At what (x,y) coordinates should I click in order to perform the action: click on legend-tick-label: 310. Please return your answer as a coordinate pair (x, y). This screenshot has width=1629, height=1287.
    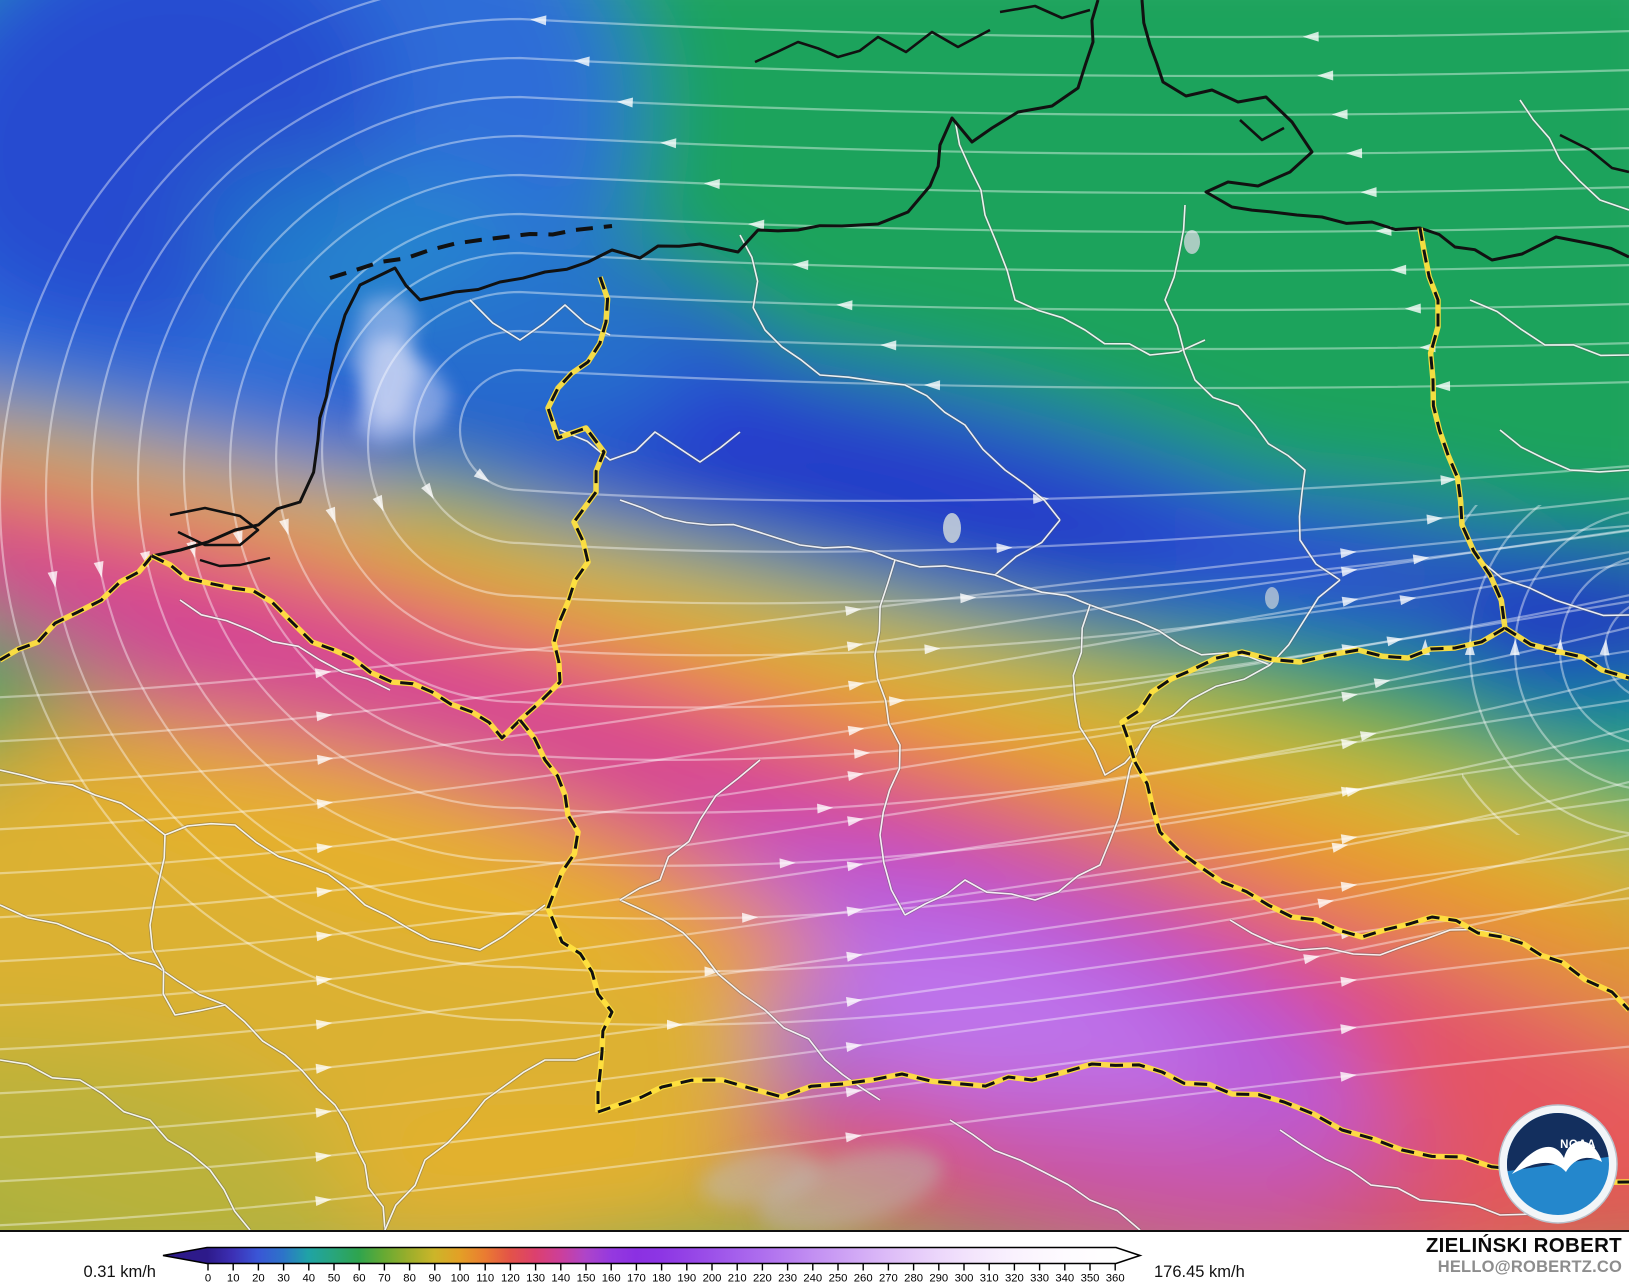
    Looking at the image, I should click on (989, 1279).